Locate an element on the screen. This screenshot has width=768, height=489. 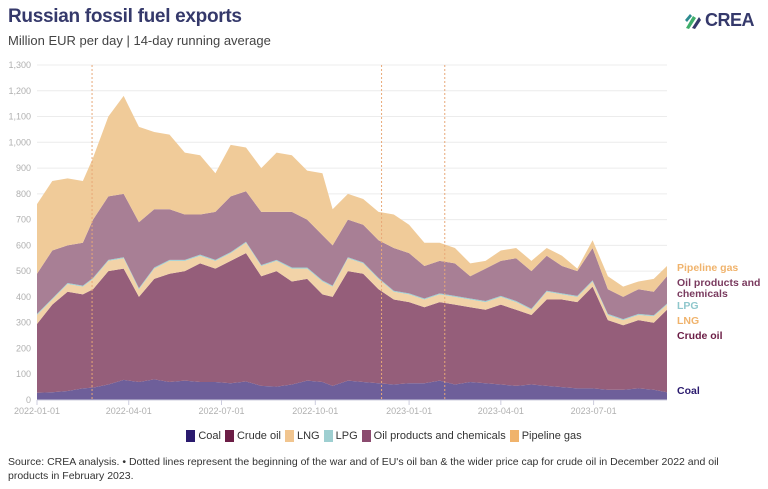
legend-label: Coal is located at coordinates (209, 436).